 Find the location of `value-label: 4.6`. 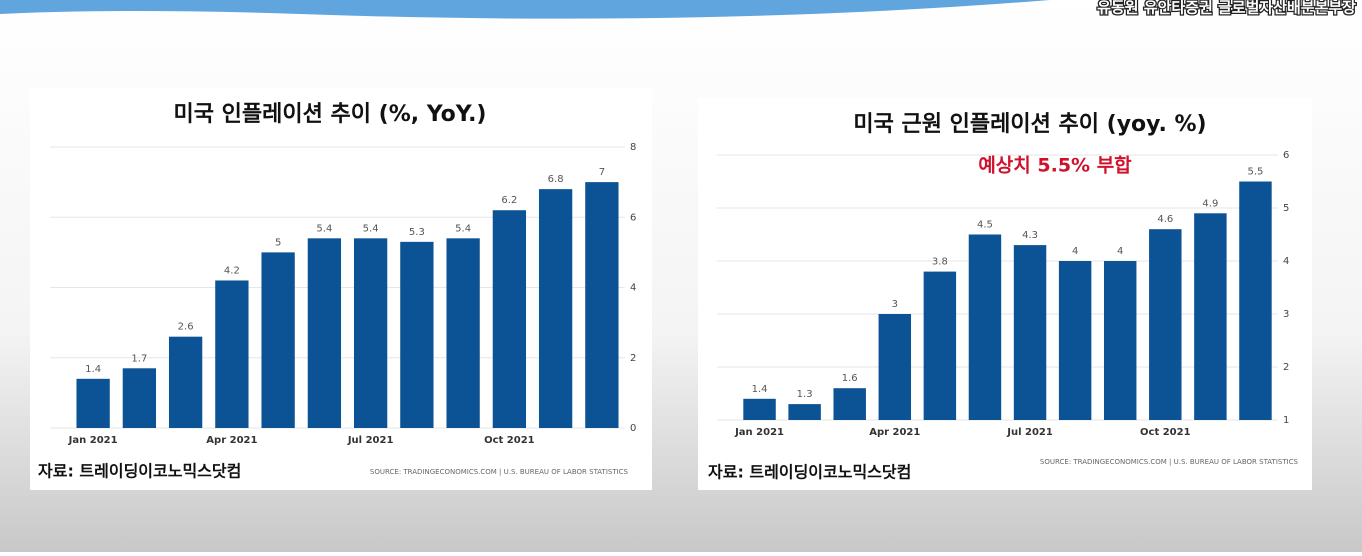

value-label: 4.6 is located at coordinates (1165, 219).